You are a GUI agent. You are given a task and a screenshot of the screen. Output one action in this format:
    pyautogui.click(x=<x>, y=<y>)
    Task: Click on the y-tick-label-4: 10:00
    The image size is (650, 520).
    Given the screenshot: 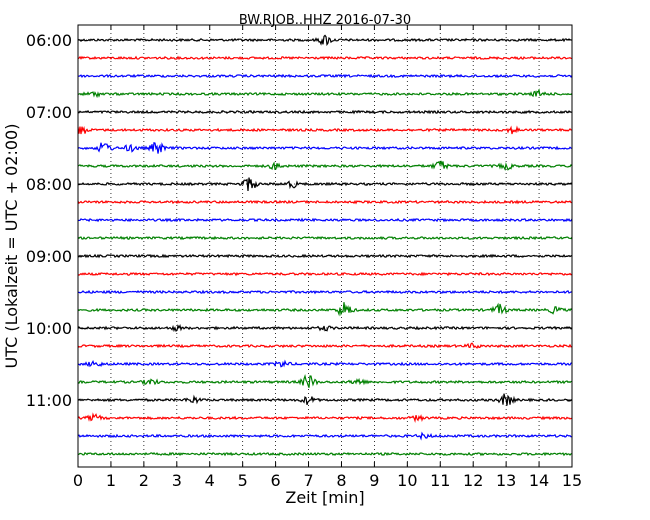 What is the action you would take?
    pyautogui.click(x=49, y=328)
    